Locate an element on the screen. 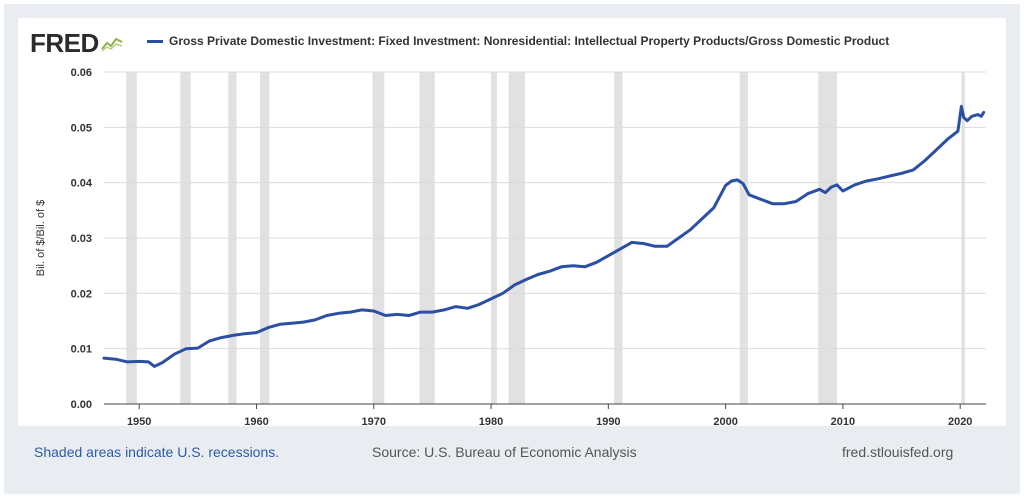 The height and width of the screenshot is (498, 1024). y-tick-label: 0.00 is located at coordinates (81, 405).